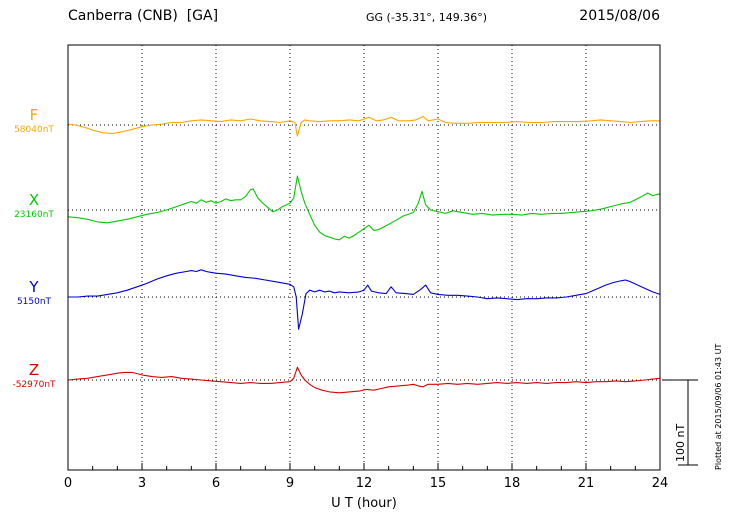  I want to click on series-baseline-value-Z: -52970nT, so click(34, 385).